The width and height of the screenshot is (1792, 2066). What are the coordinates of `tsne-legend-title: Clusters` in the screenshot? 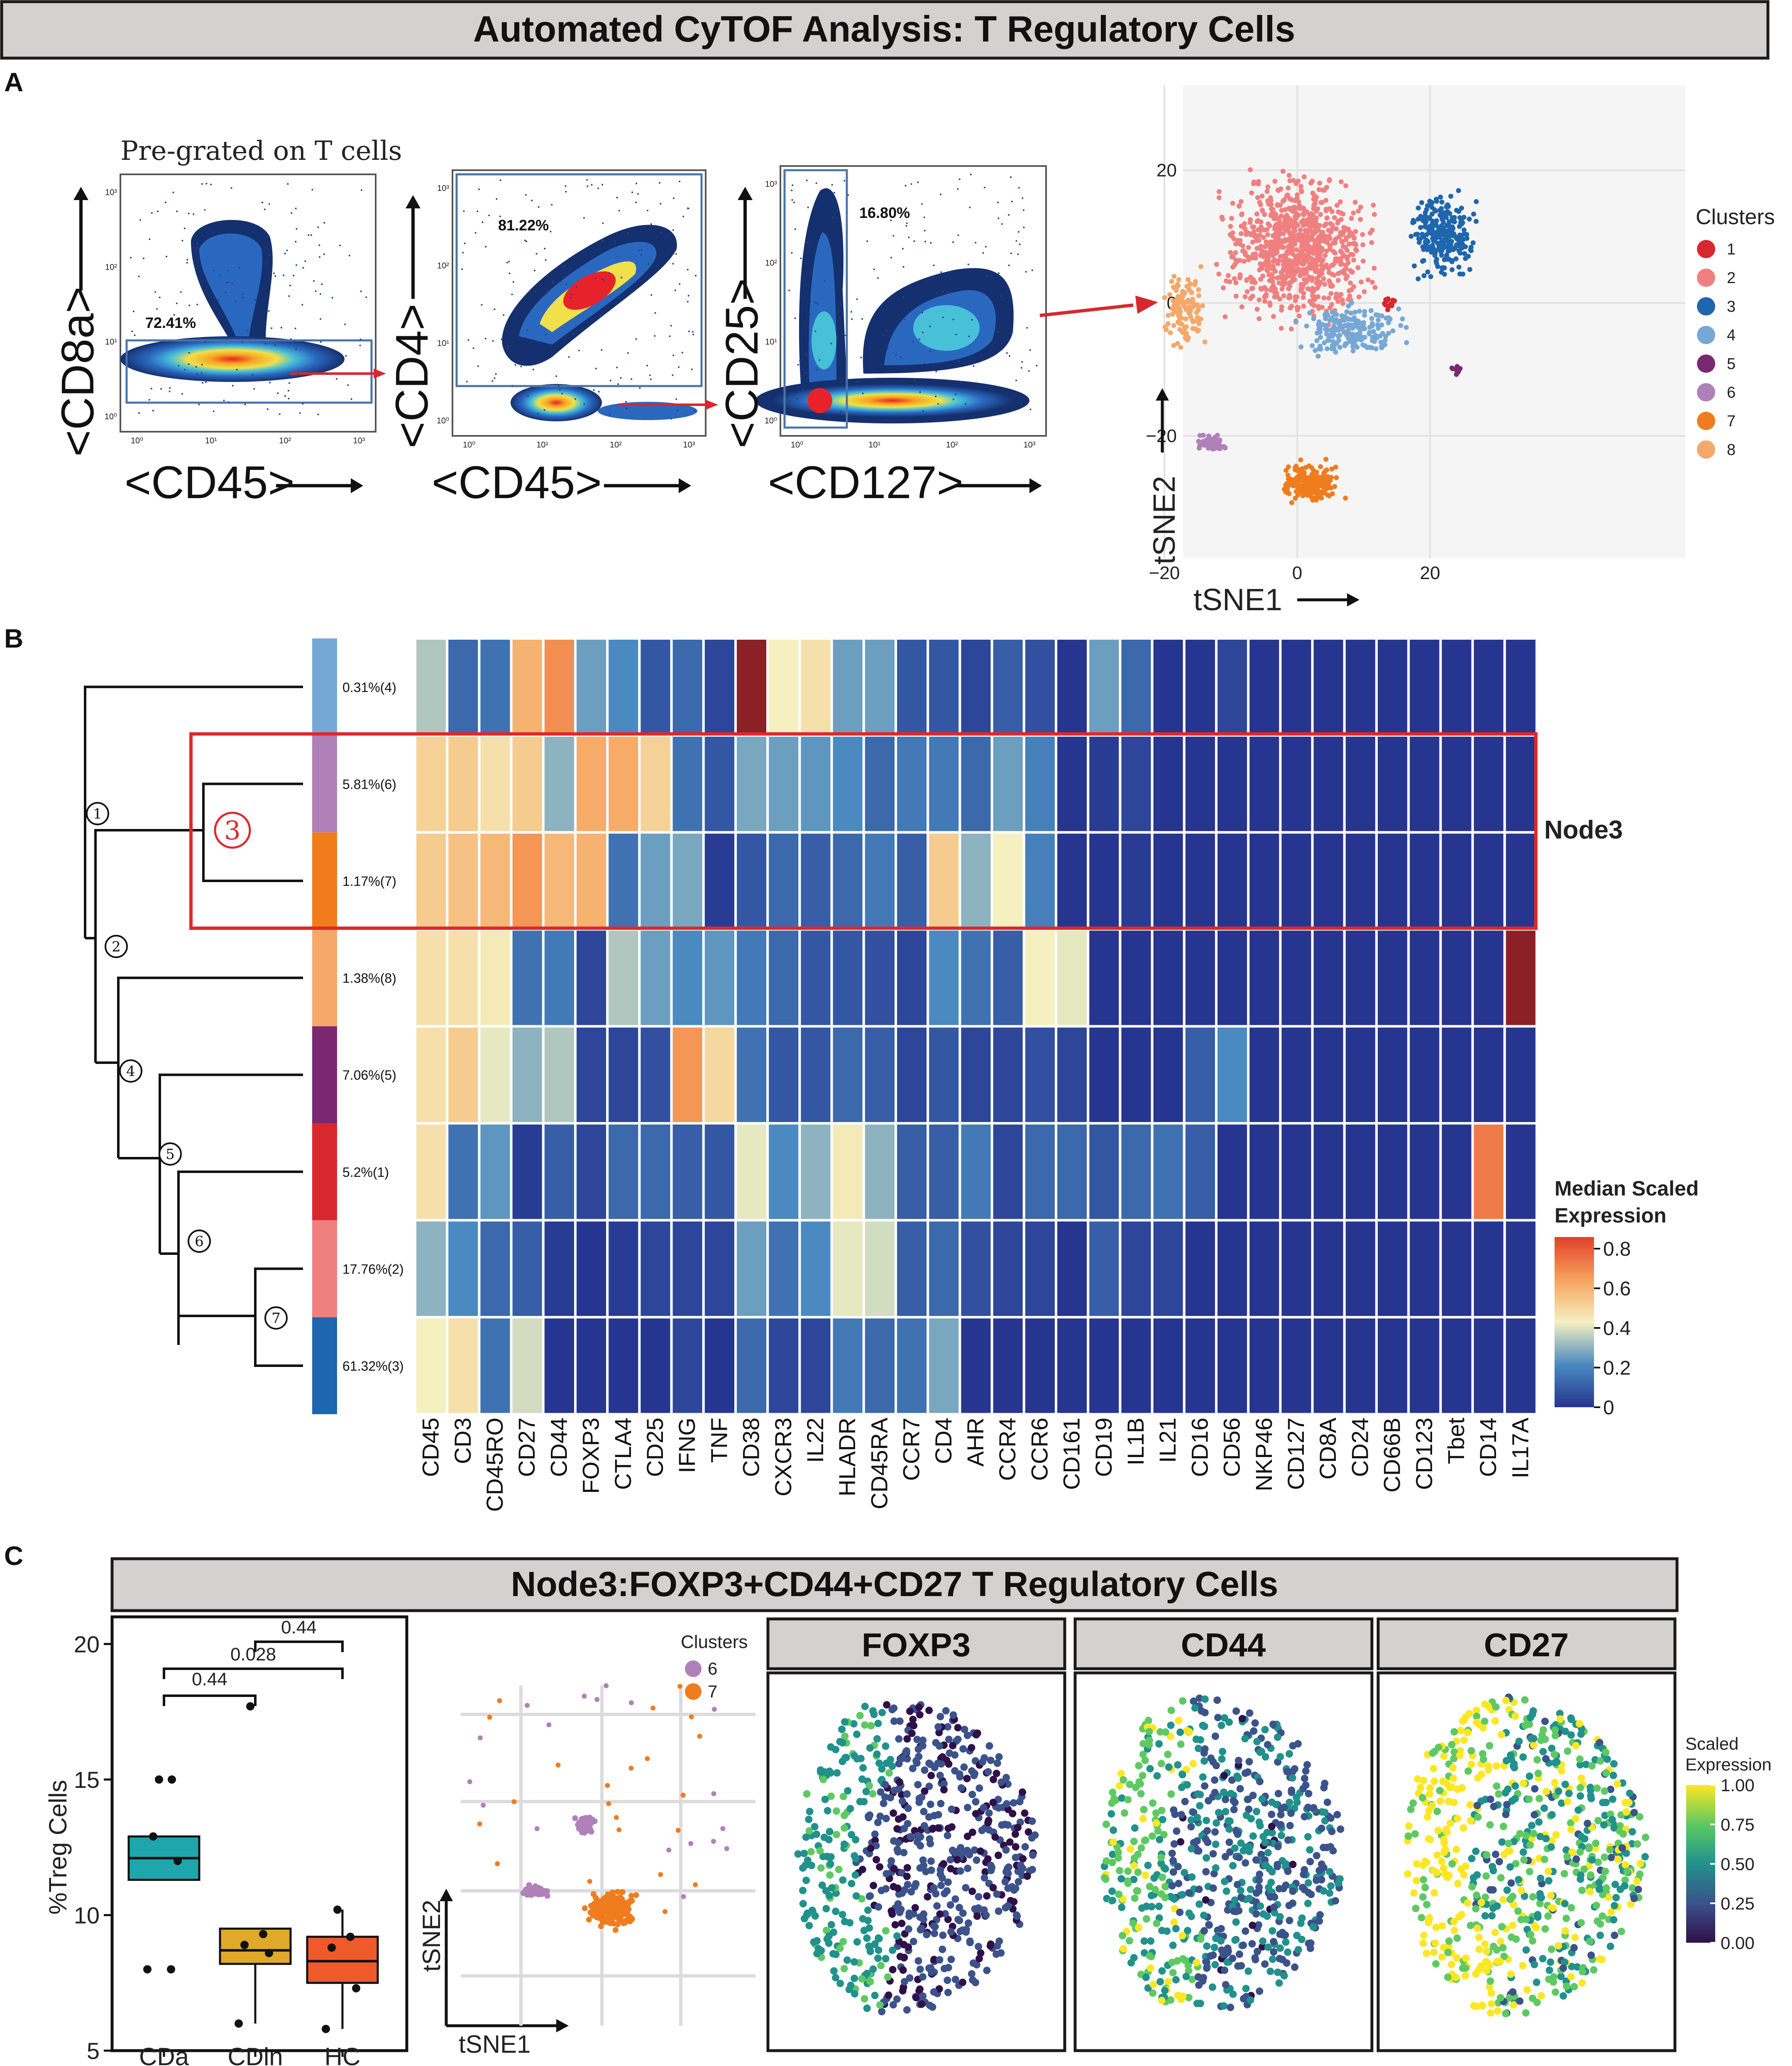 It's located at (1735, 217).